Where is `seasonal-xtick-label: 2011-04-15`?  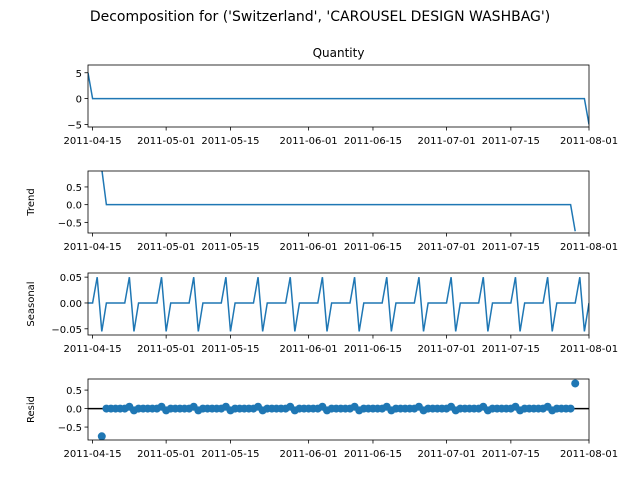 seasonal-xtick-label: 2011-04-15 is located at coordinates (93, 349).